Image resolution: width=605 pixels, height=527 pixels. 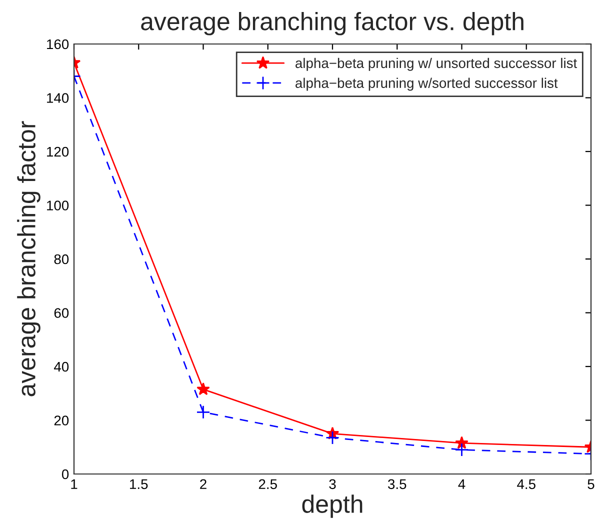 What do you see at coordinates (61, 313) in the screenshot?
I see `y-tick-label: 60` at bounding box center [61, 313].